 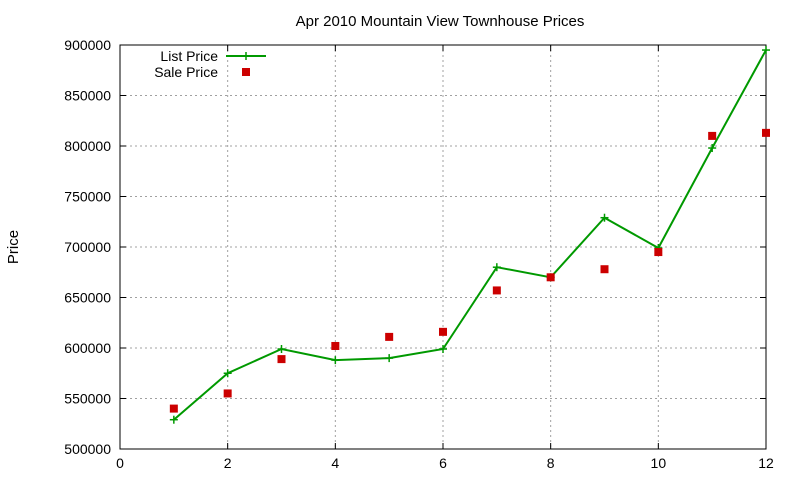 What do you see at coordinates (87, 298) in the screenshot?
I see `y-tick-label: 650000` at bounding box center [87, 298].